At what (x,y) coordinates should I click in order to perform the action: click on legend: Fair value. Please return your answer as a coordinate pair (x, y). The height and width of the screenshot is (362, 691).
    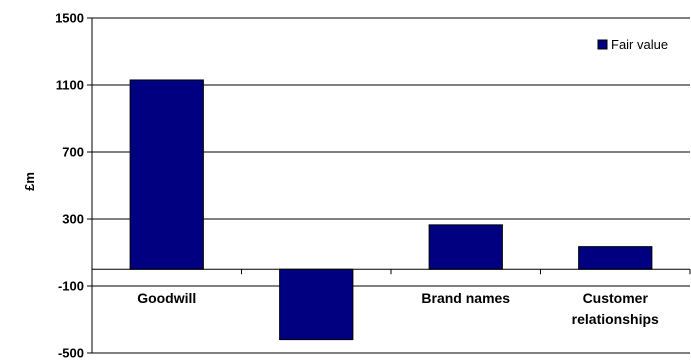
    Looking at the image, I should click on (632, 44).